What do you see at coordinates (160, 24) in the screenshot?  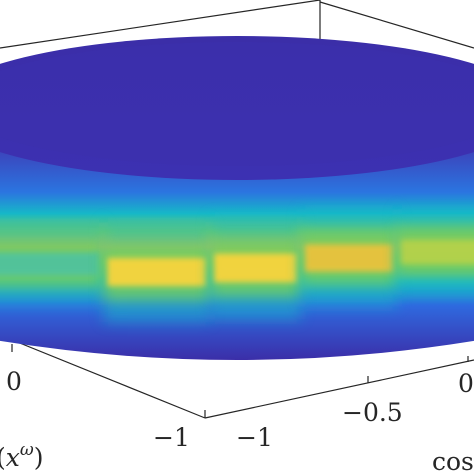 I see `axis-back-edge-top` at bounding box center [160, 24].